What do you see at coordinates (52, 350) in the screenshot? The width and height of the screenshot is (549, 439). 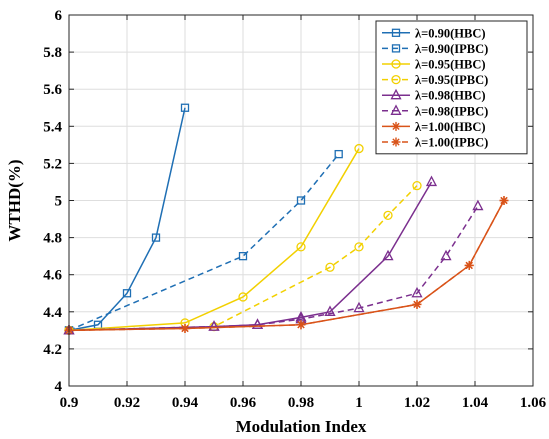 I see `y-tick-label: 4.2` at bounding box center [52, 350].